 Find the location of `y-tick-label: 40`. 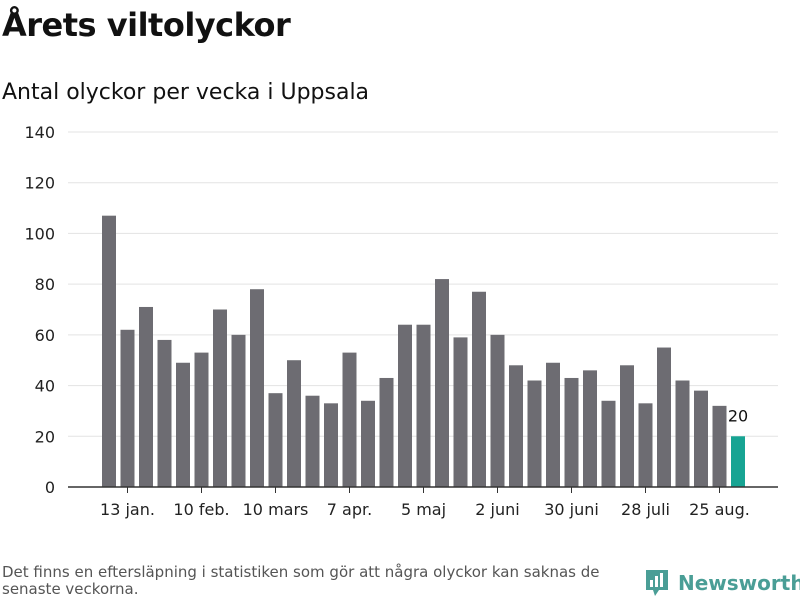

y-tick-label: 40 is located at coordinates (45, 386).